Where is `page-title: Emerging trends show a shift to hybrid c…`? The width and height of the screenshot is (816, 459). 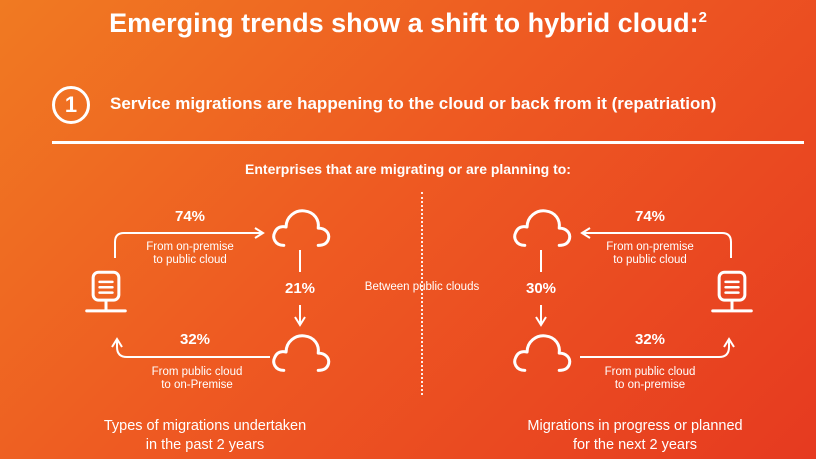
page-title: Emerging trends show a shift to hybrid c… is located at coordinates (408, 23).